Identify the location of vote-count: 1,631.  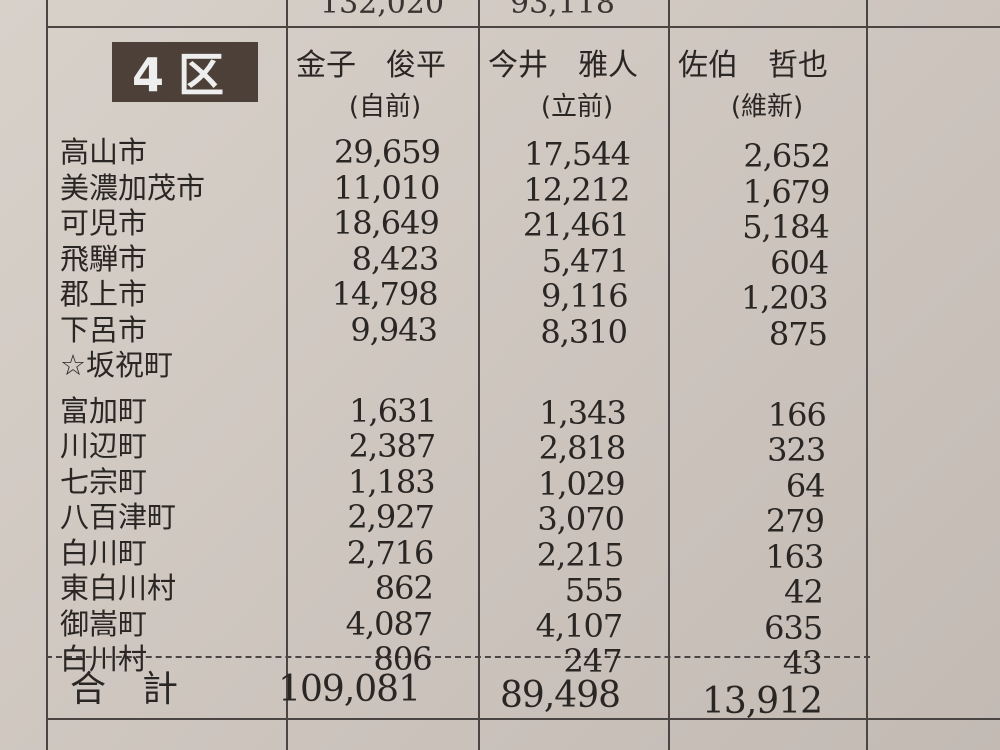
(393, 410).